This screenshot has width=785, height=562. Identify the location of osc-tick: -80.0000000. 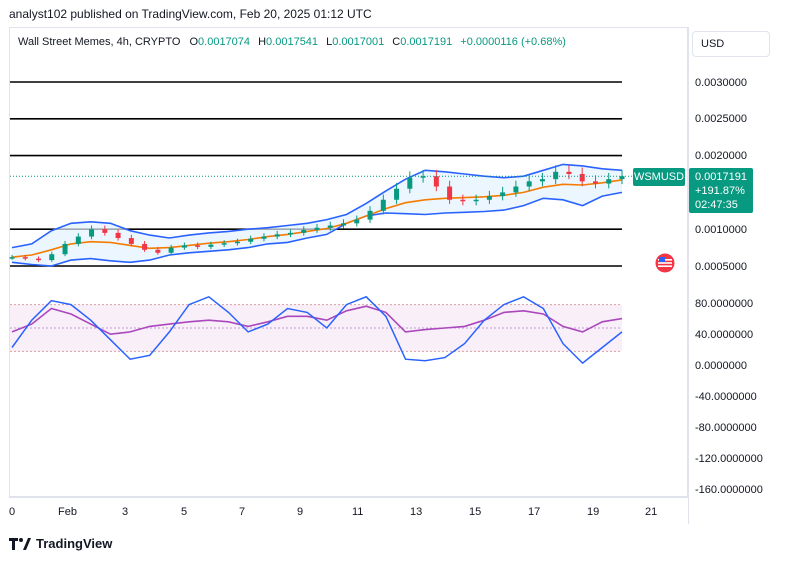
(726, 428).